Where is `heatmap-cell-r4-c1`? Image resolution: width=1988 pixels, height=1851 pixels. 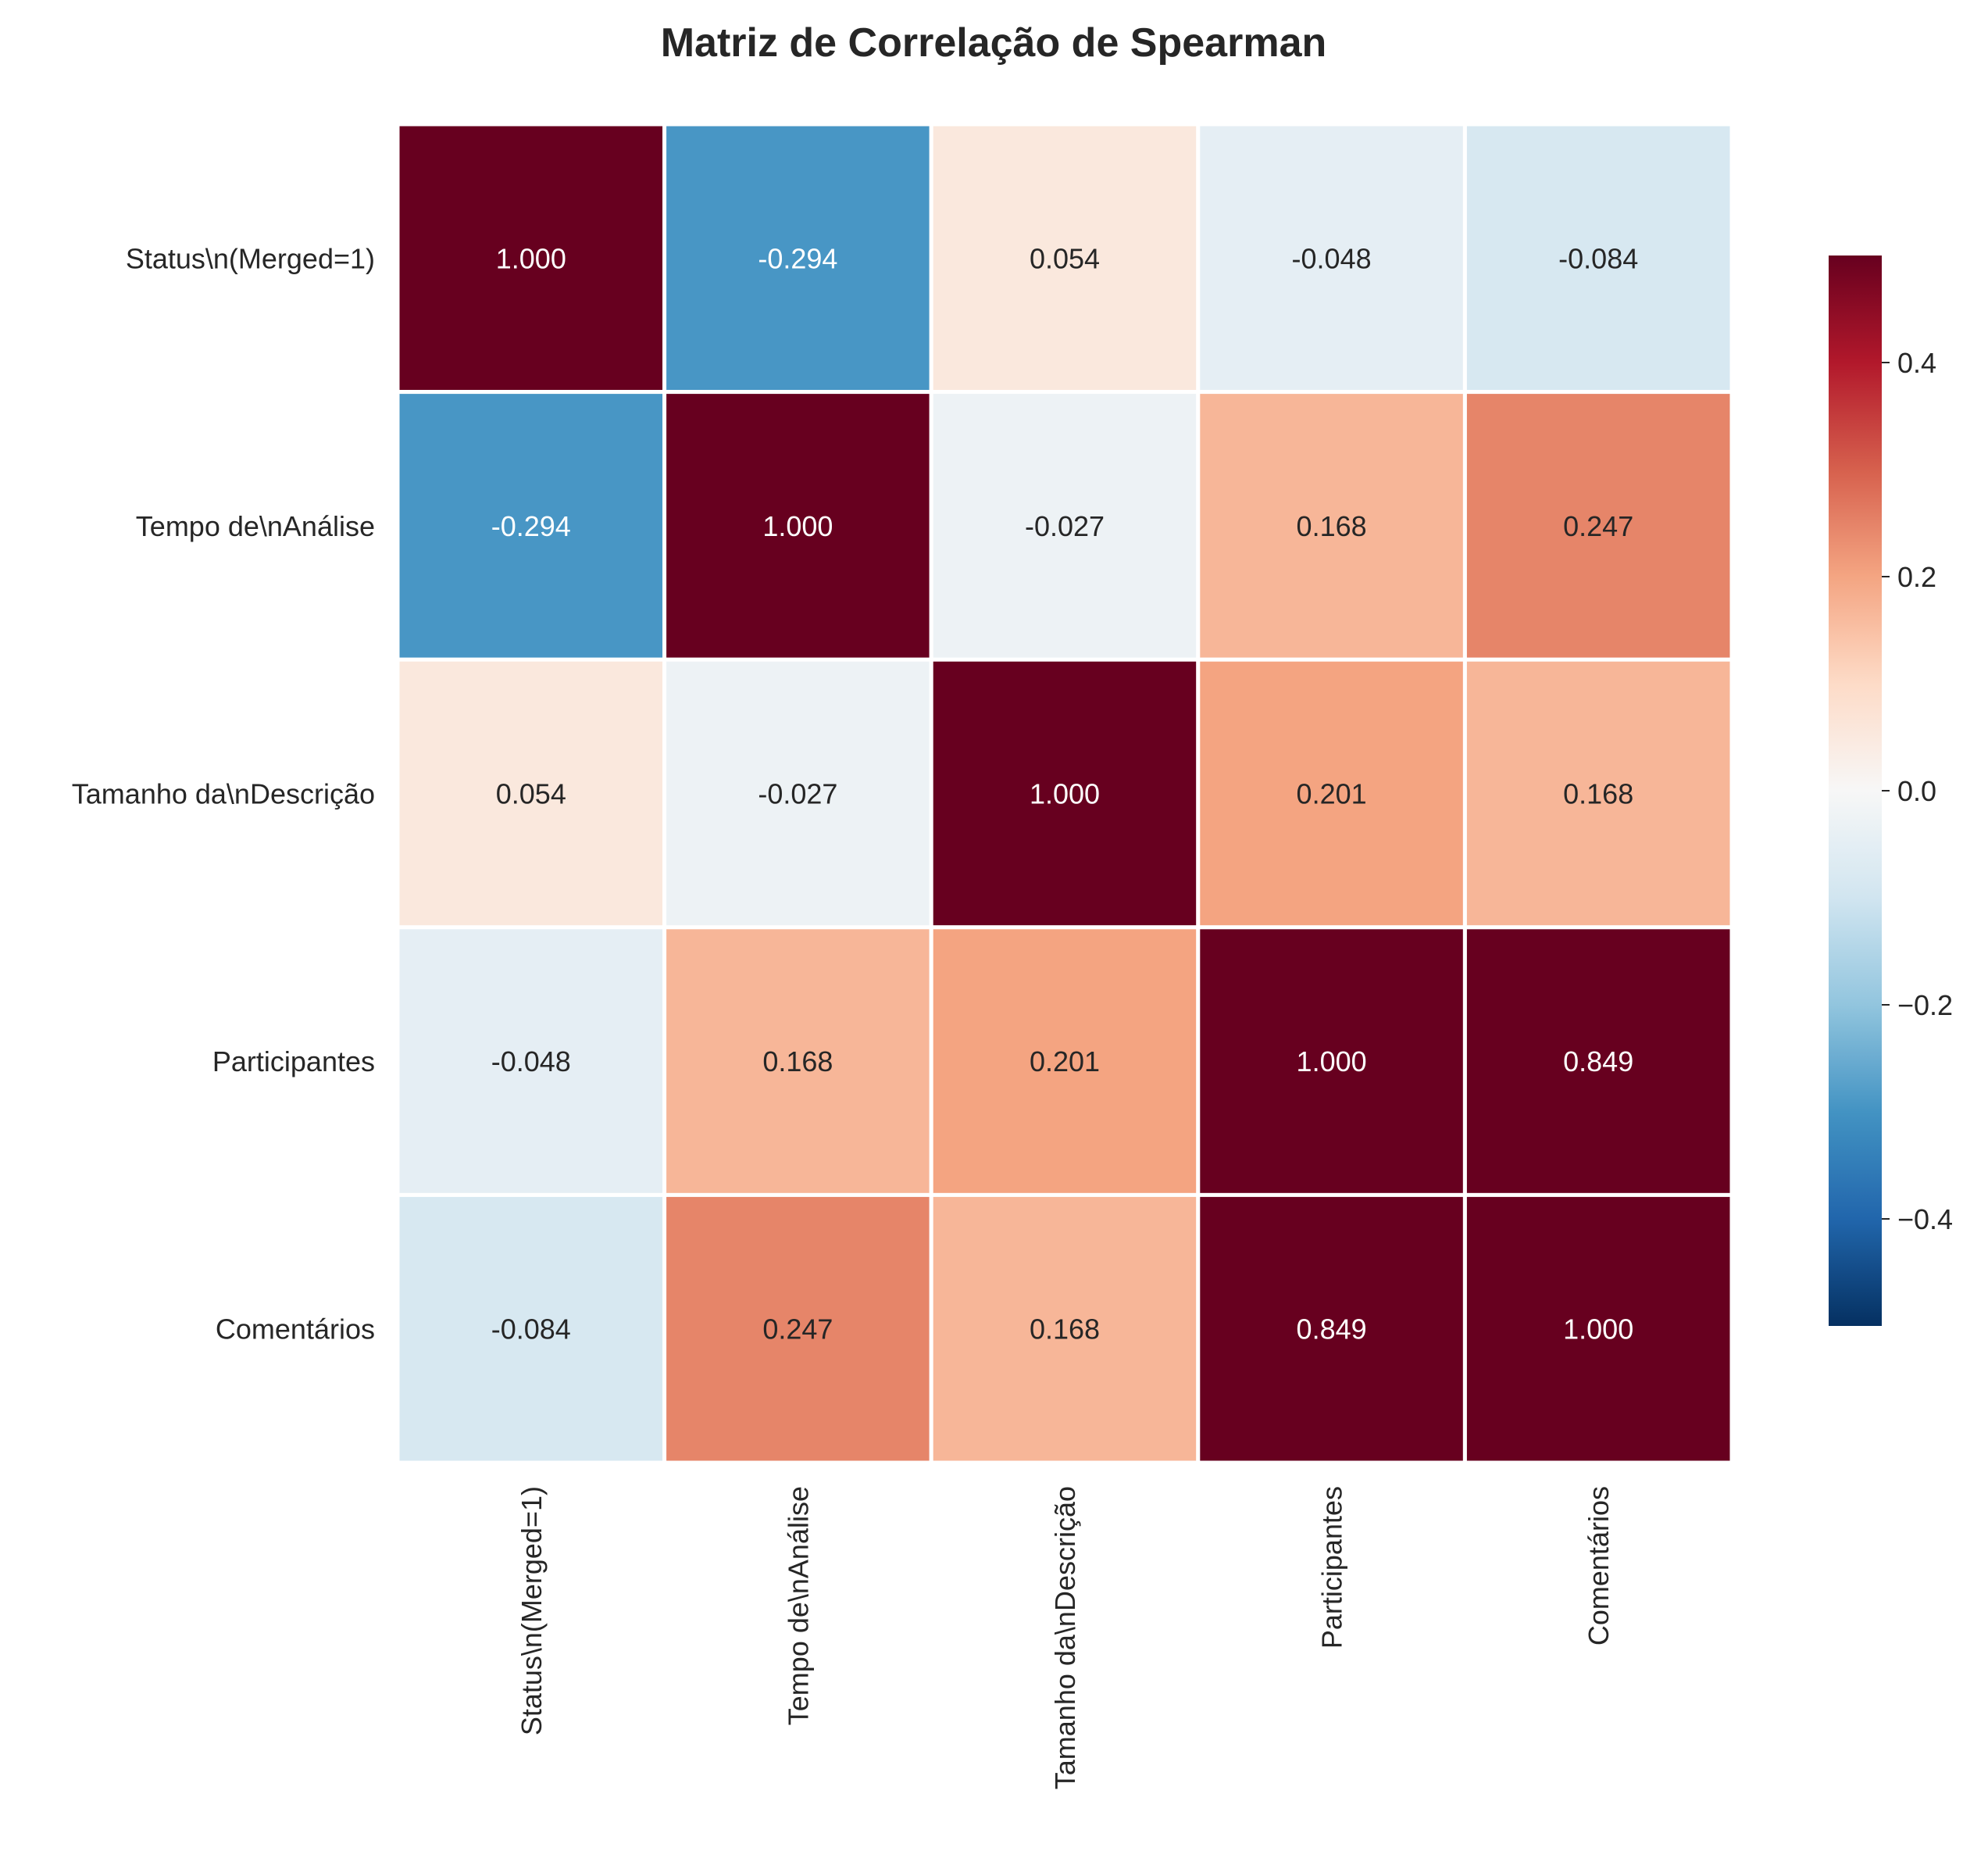
heatmap-cell-r4-c1 is located at coordinates (798, 1328).